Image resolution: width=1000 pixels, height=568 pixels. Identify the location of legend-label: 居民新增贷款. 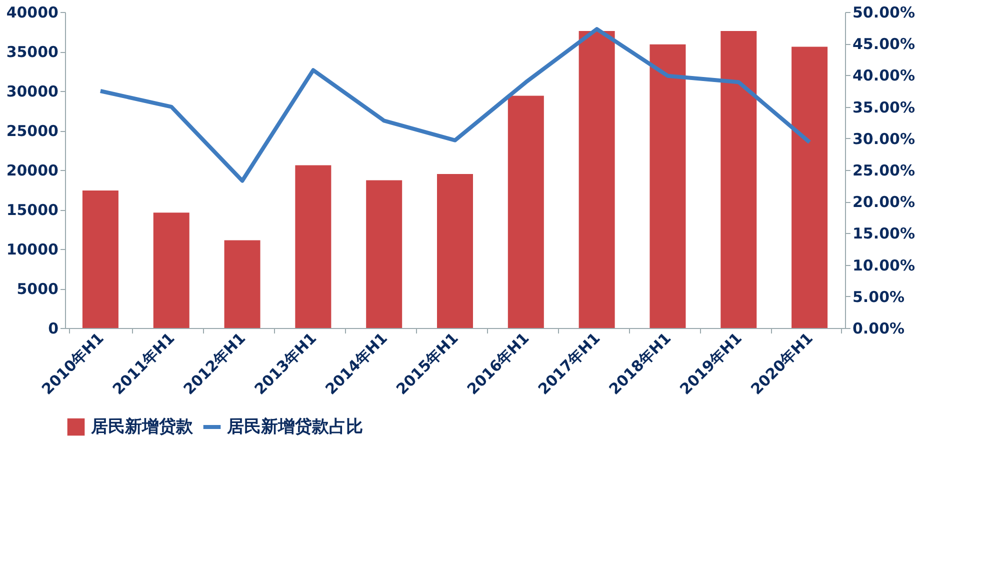
(142, 427).